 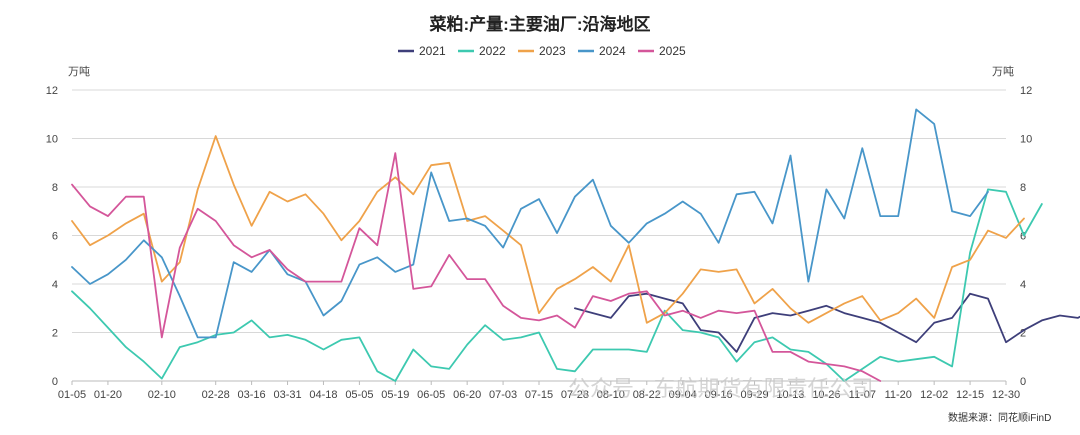 What do you see at coordinates (647, 395) in the screenshot?
I see `x-tick-label: 08-22` at bounding box center [647, 395].